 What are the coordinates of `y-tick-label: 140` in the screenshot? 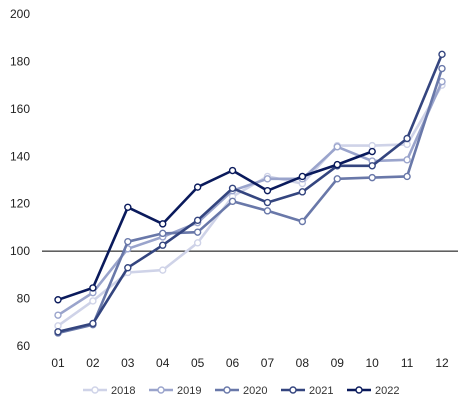 It's located at (20, 156).